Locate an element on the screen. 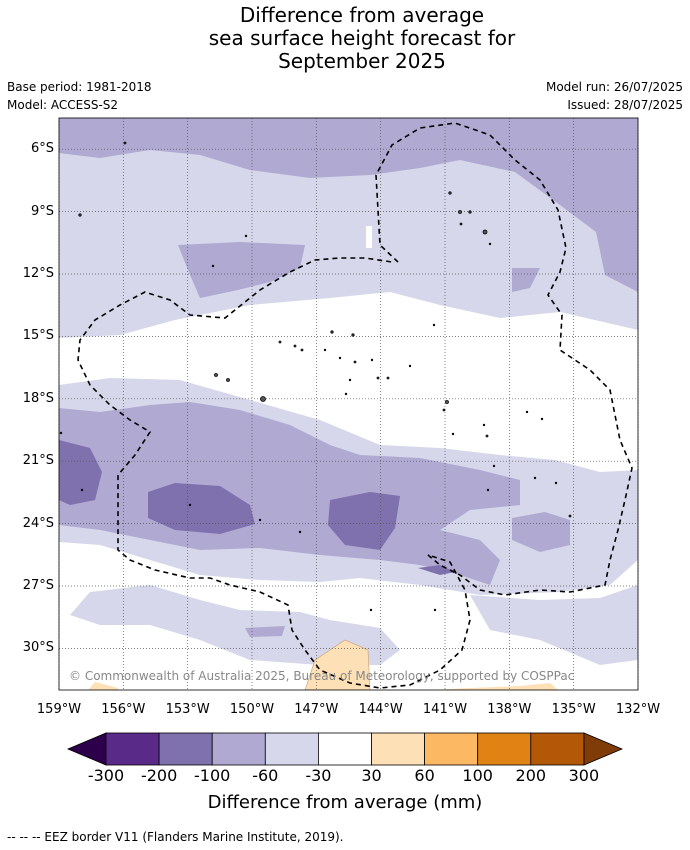  lon-tick-label: 159°W is located at coordinates (59, 709).